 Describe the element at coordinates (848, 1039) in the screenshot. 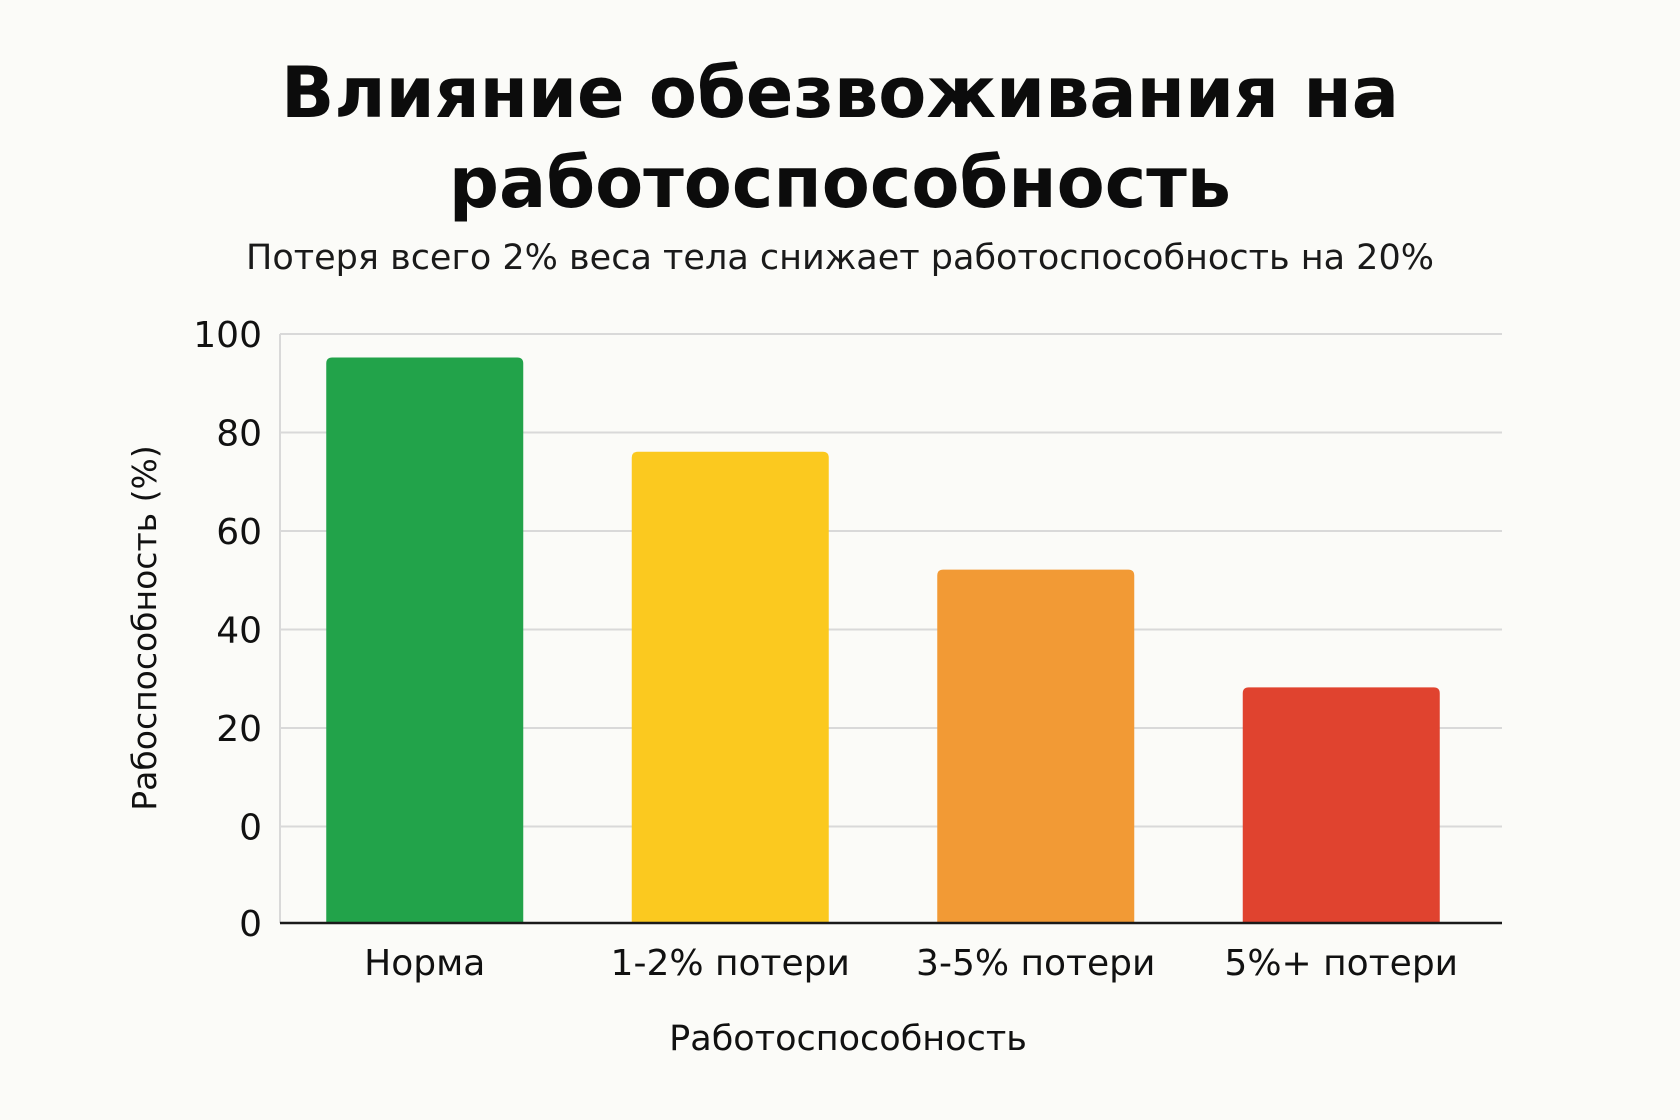

I see `x-axis-title: Работоспособность` at that location.